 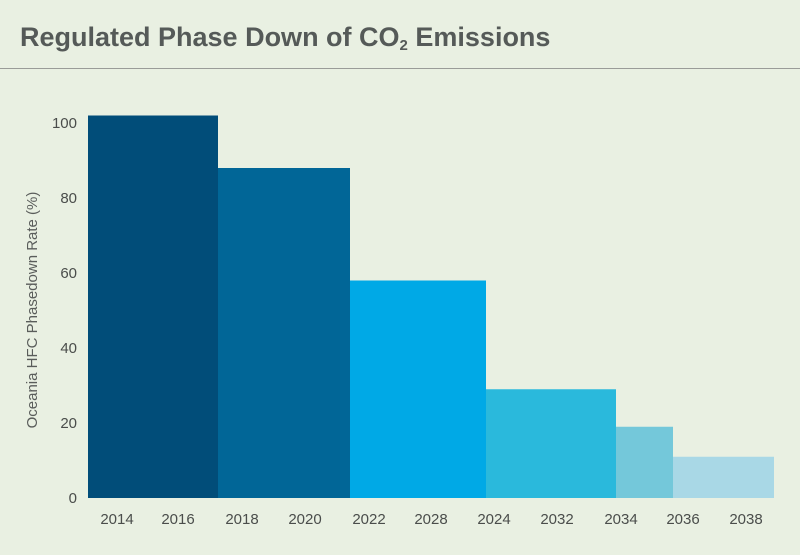 I want to click on y-tick-label: 60, so click(x=68, y=273).